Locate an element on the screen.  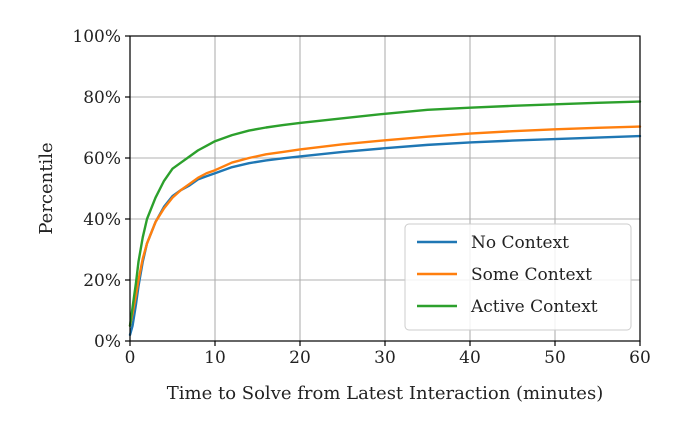
legend-label-some-context: Some Context is located at coordinates (531, 275).